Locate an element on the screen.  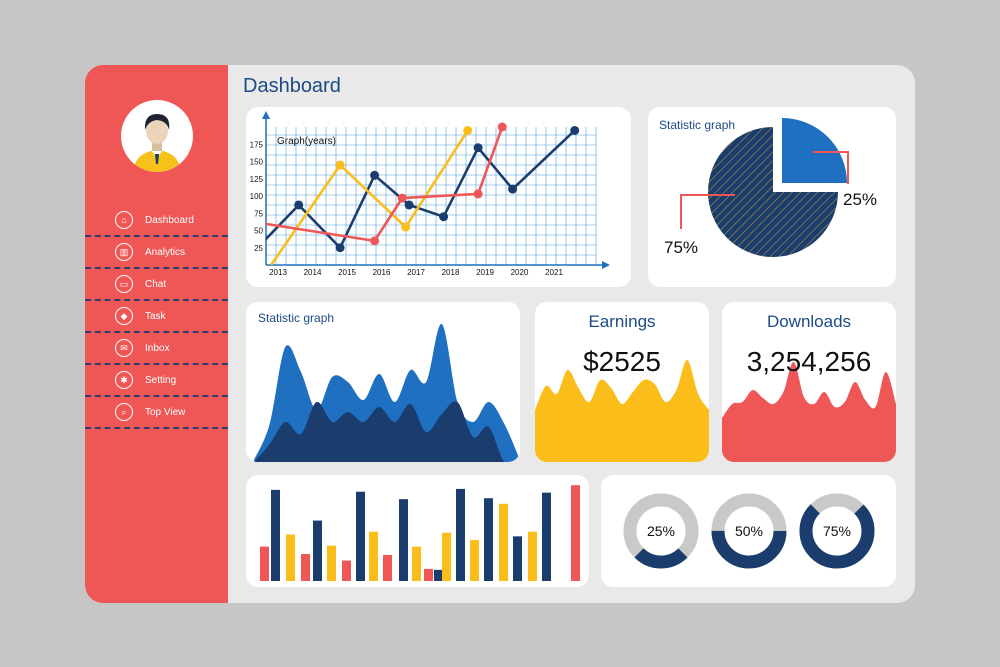
x-tick-label: 2013 is located at coordinates (278, 272).